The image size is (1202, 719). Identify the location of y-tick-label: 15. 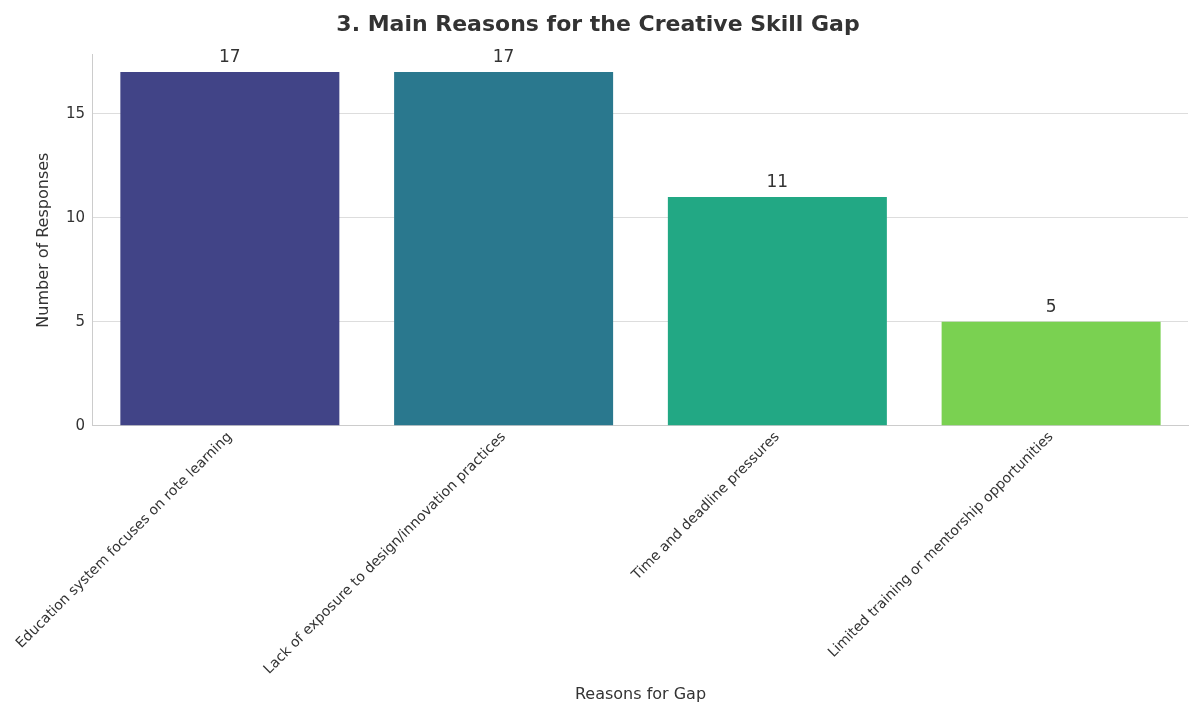
(75, 112).